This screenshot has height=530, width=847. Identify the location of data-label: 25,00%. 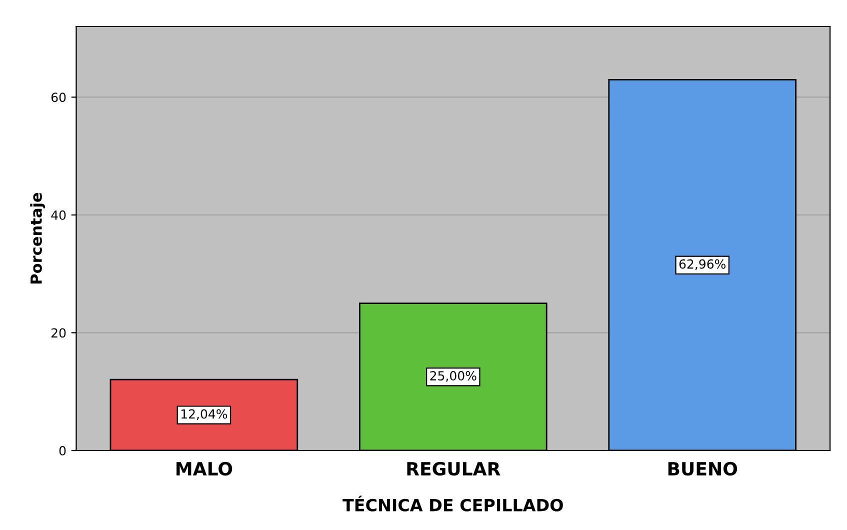
(453, 376).